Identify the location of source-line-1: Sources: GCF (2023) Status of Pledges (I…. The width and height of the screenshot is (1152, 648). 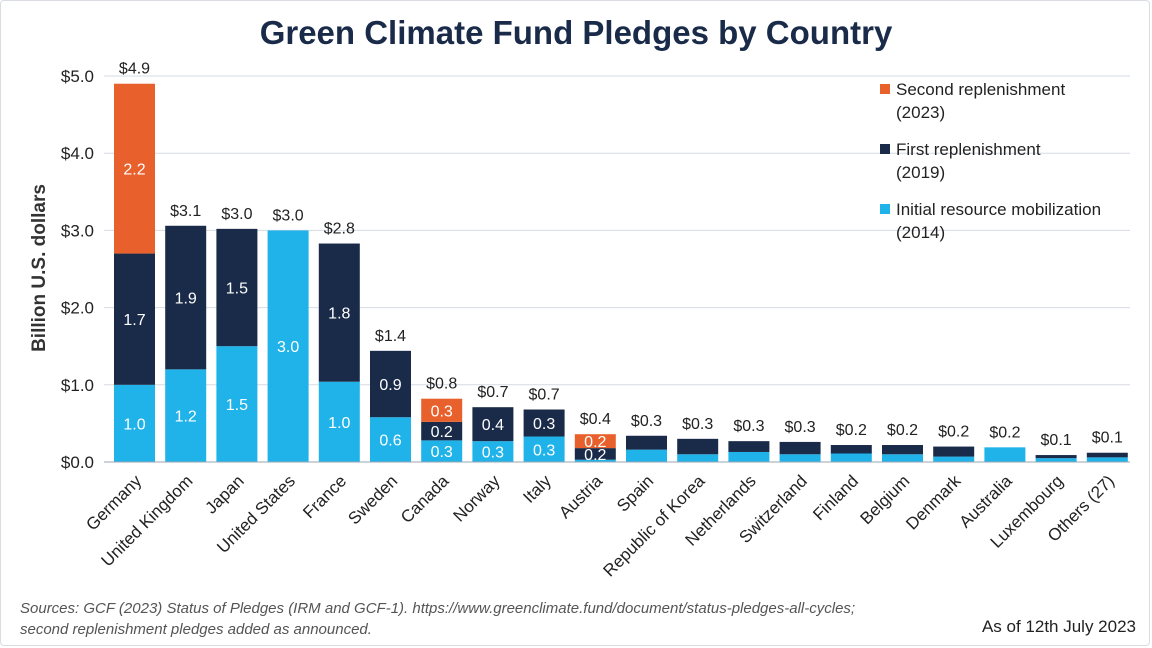
(438, 608).